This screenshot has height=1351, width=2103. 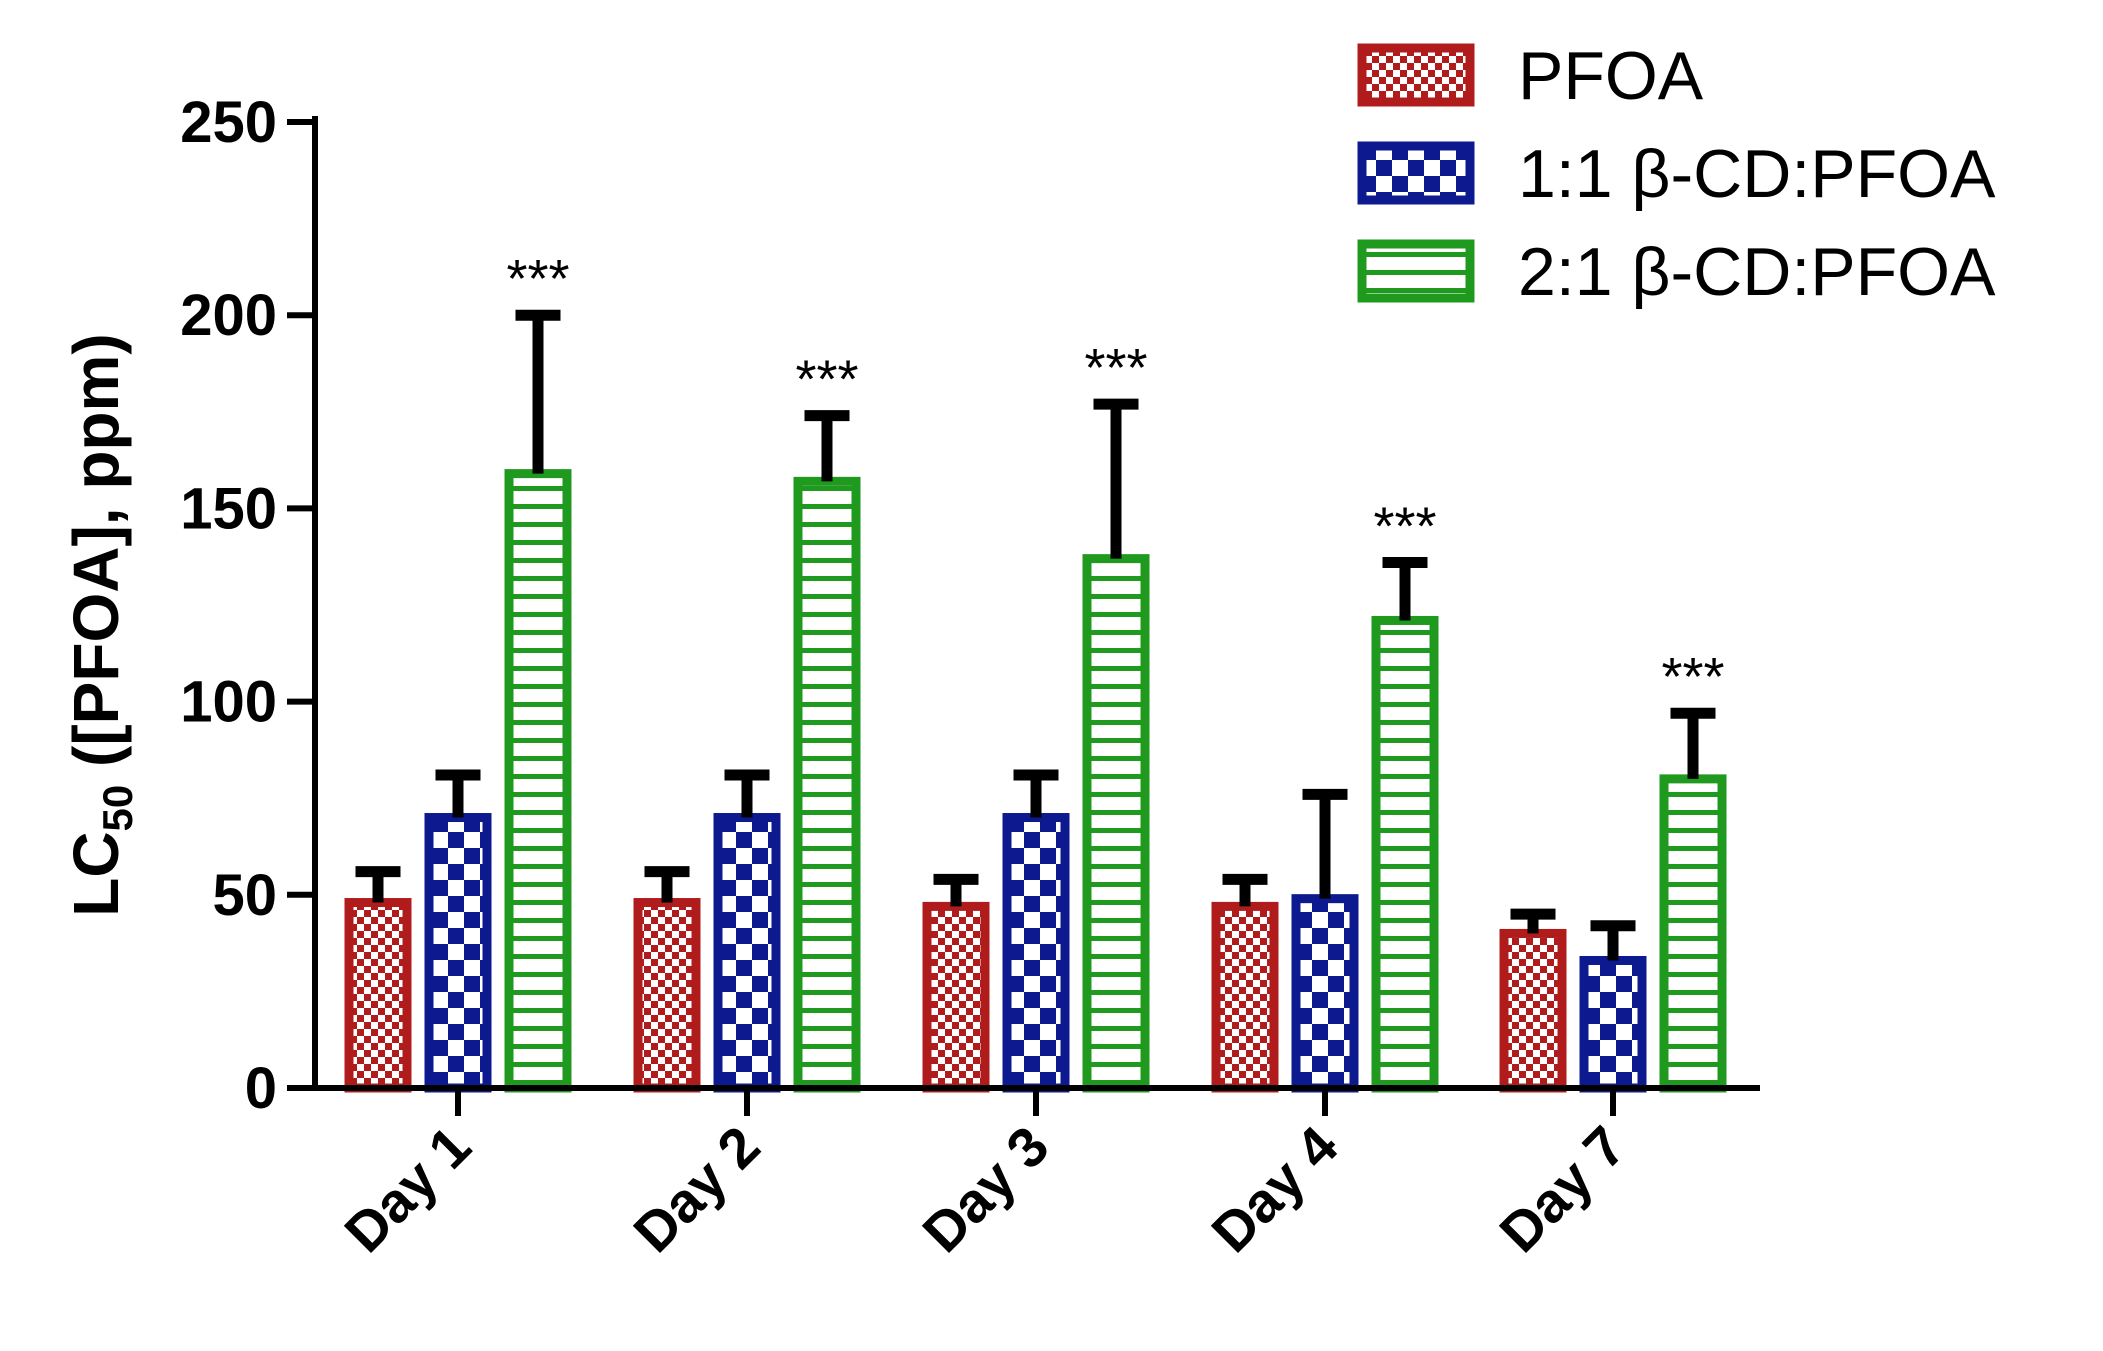 What do you see at coordinates (696, 1189) in the screenshot?
I see `x-tick-label: Day 2` at bounding box center [696, 1189].